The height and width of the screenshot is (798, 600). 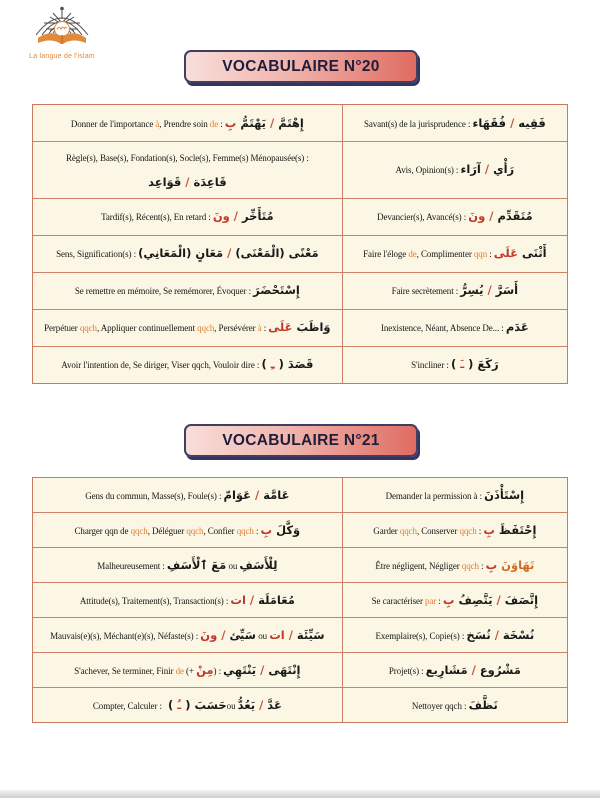 What do you see at coordinates (287, 364) in the screenshot?
I see `arabic-run: قَصَدَ ( ـِ )` at bounding box center [287, 364].